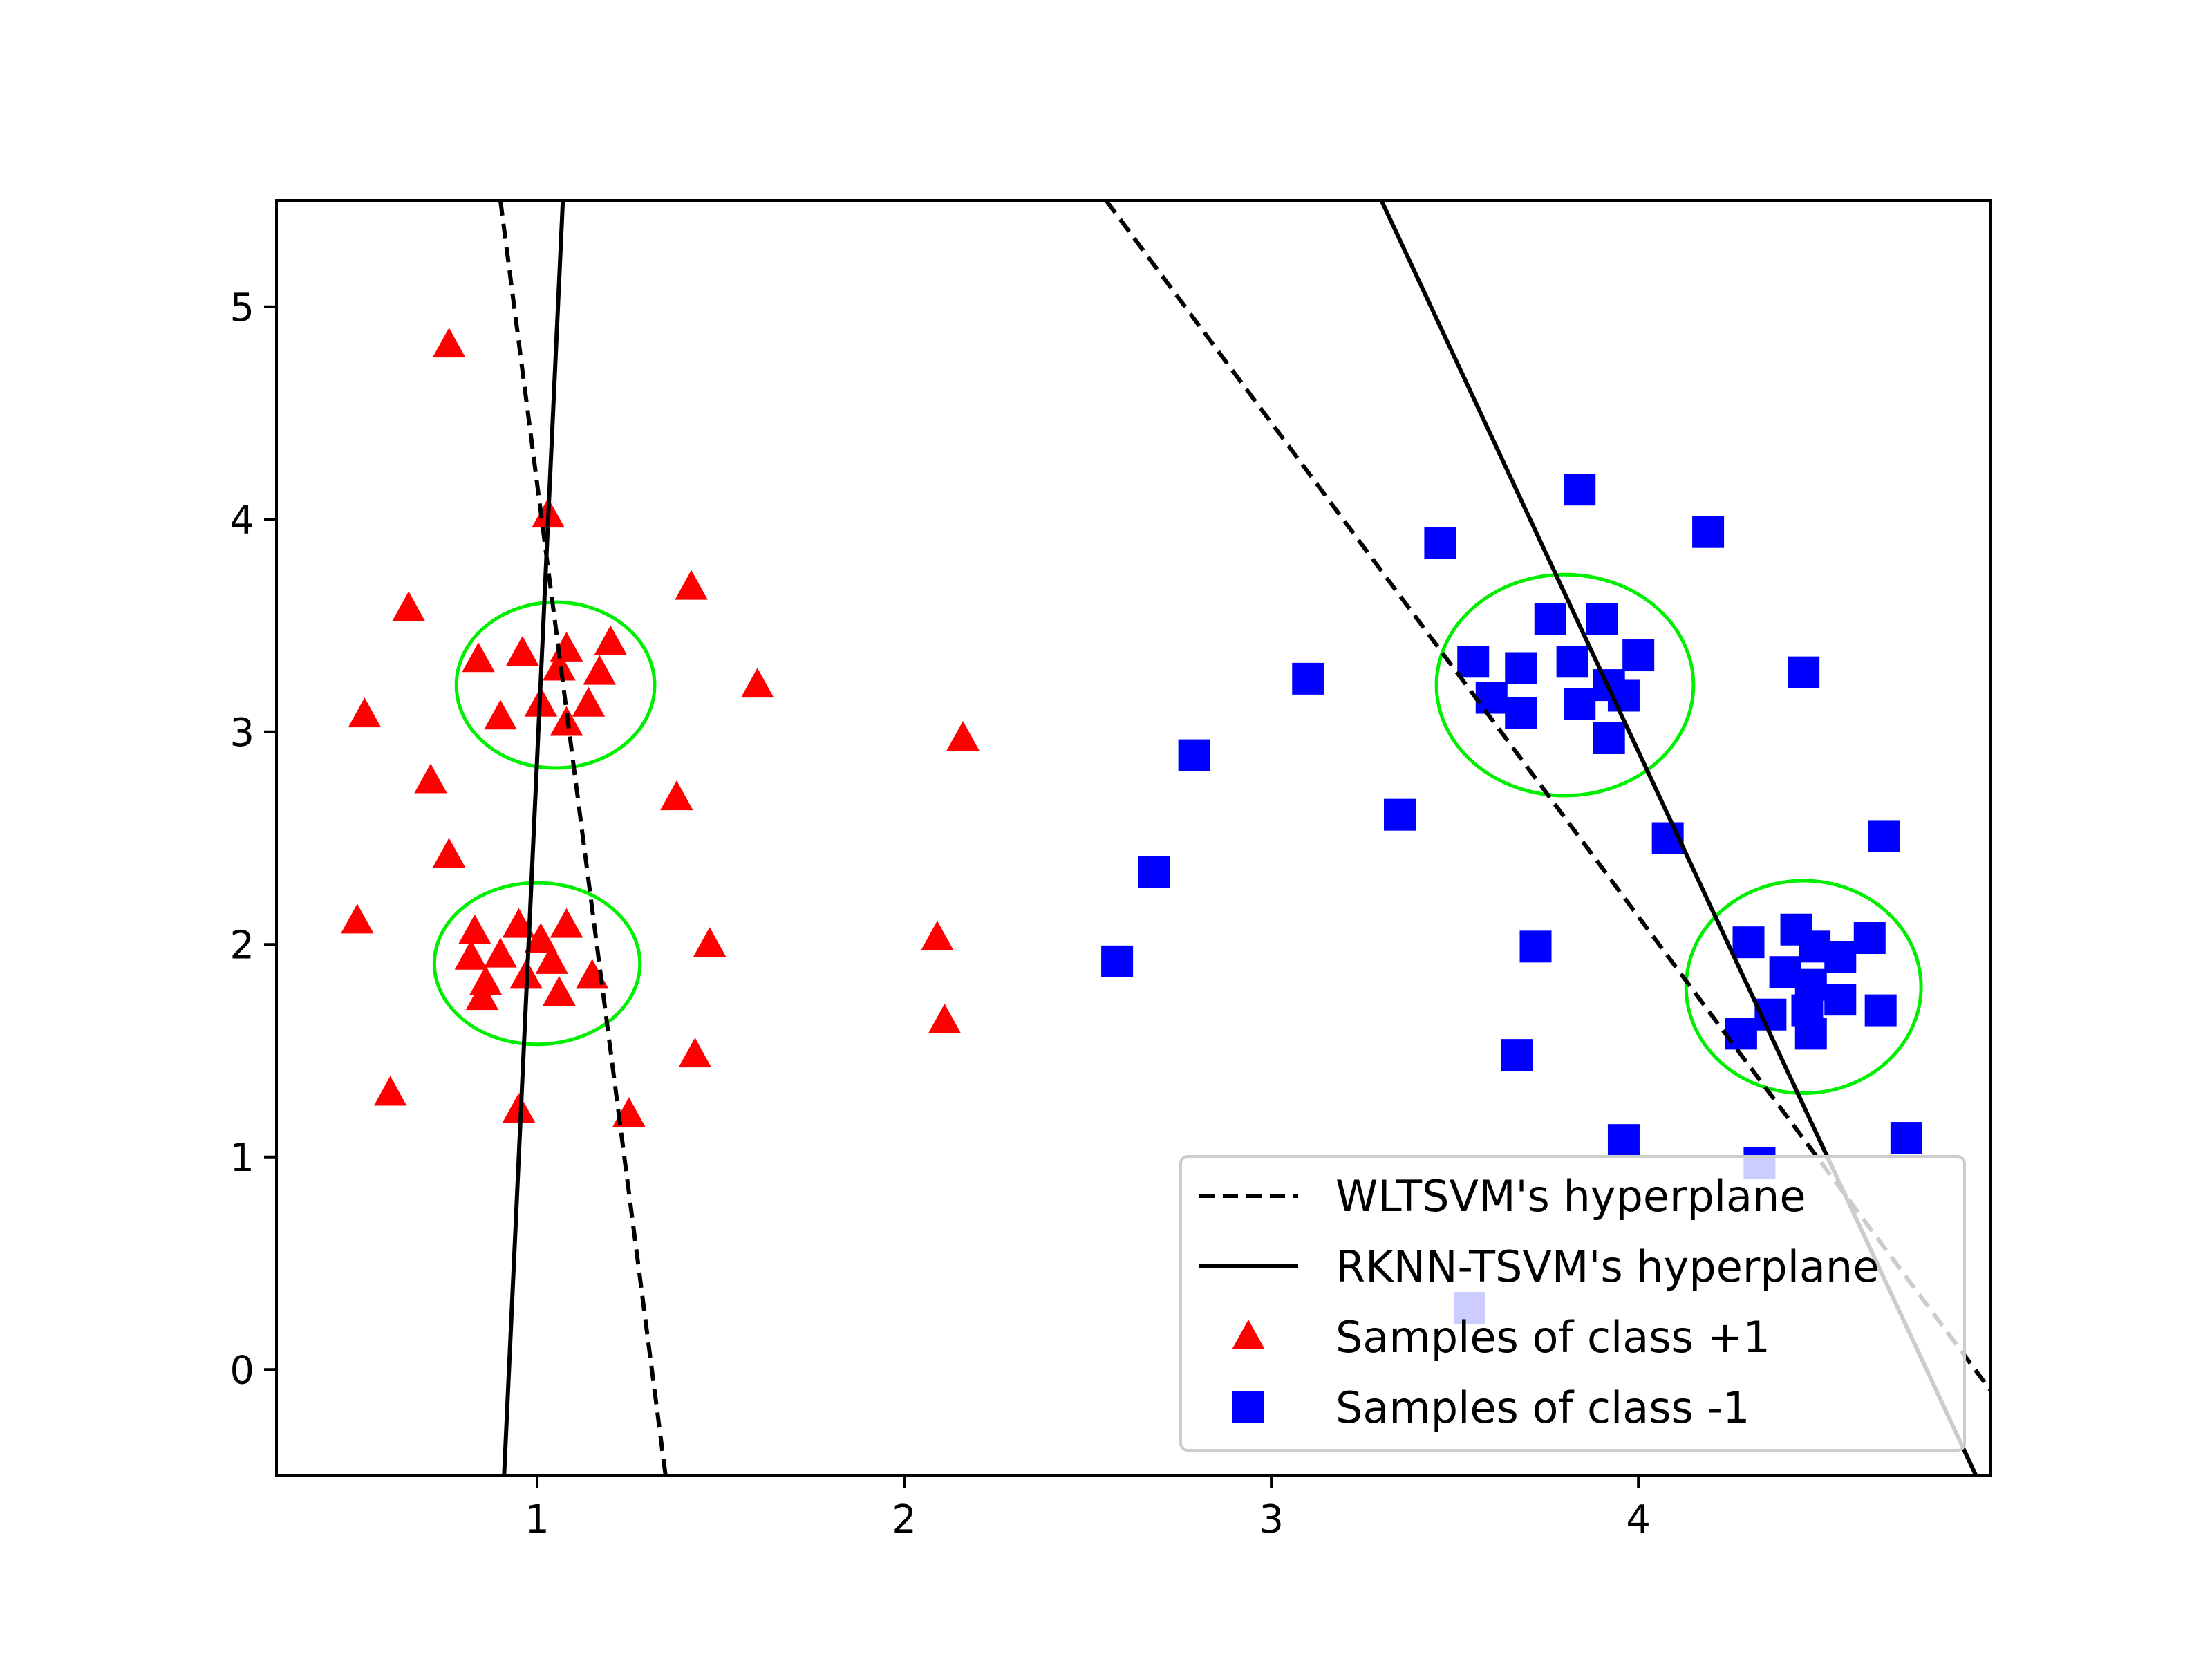  Describe the element at coordinates (1553, 1337) in the screenshot. I see `legend-label: Samples of class +1` at that location.